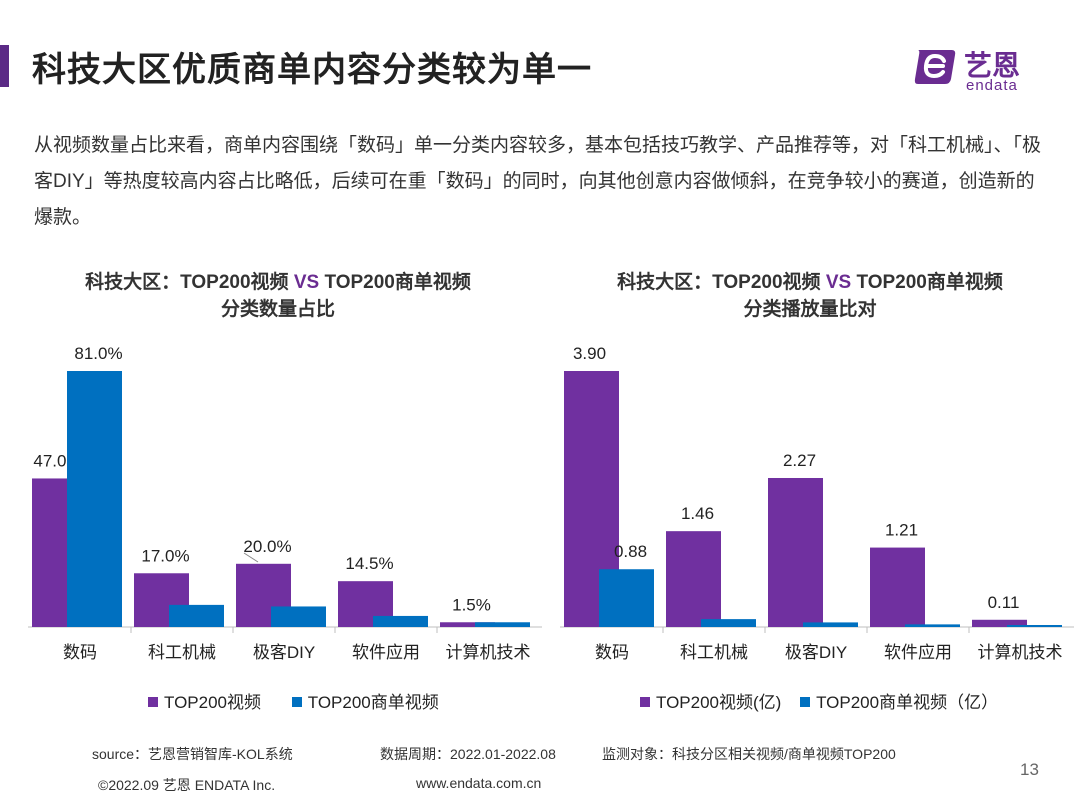  I want to click on title-accent-bar, so click(4, 66).